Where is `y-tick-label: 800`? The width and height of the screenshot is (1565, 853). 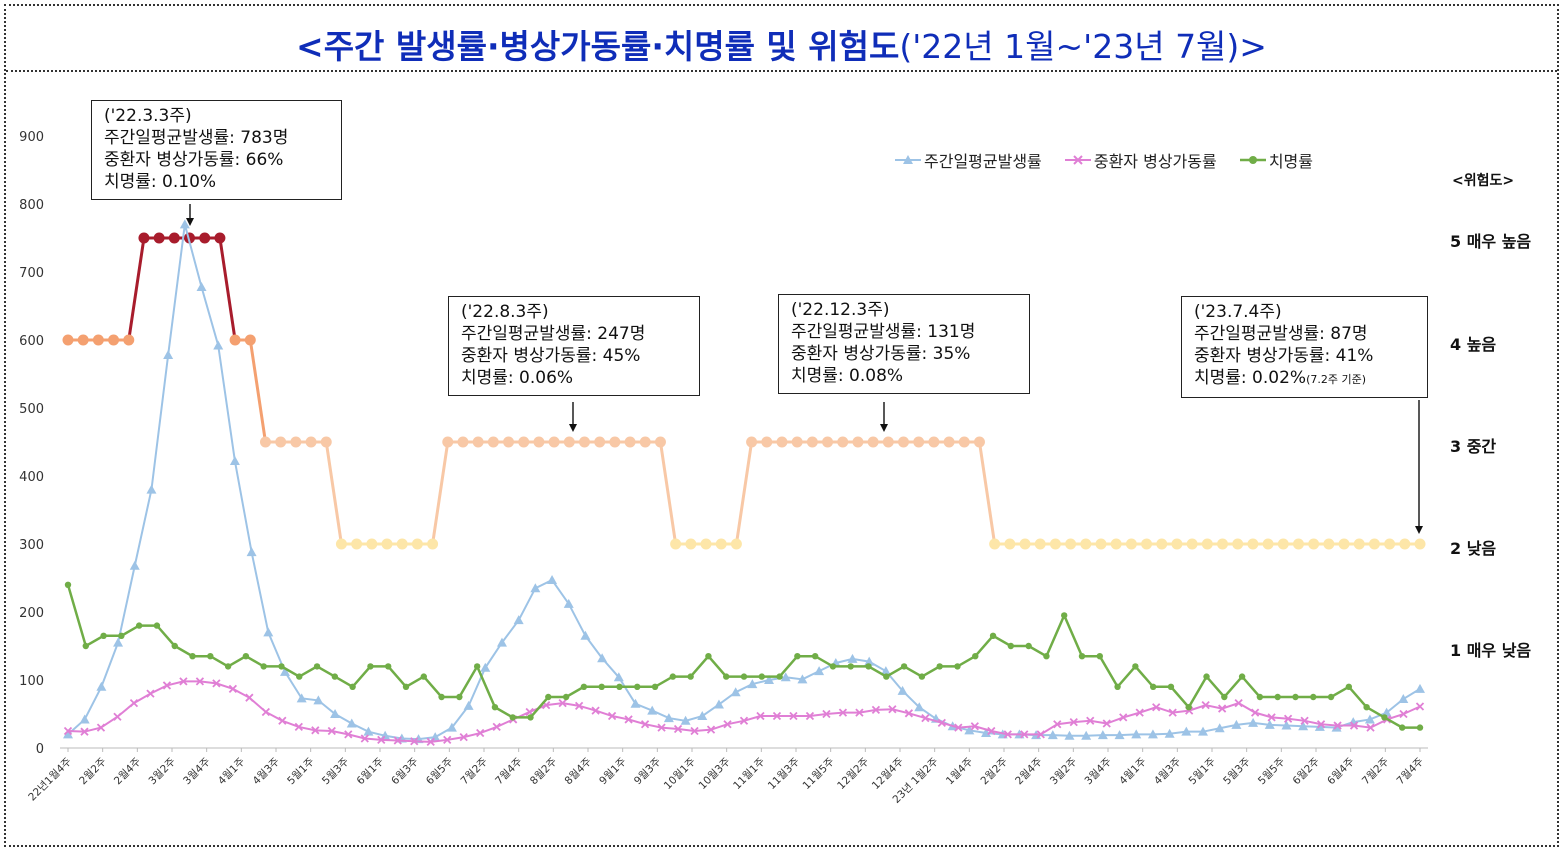 y-tick-label: 800 is located at coordinates (31, 205).